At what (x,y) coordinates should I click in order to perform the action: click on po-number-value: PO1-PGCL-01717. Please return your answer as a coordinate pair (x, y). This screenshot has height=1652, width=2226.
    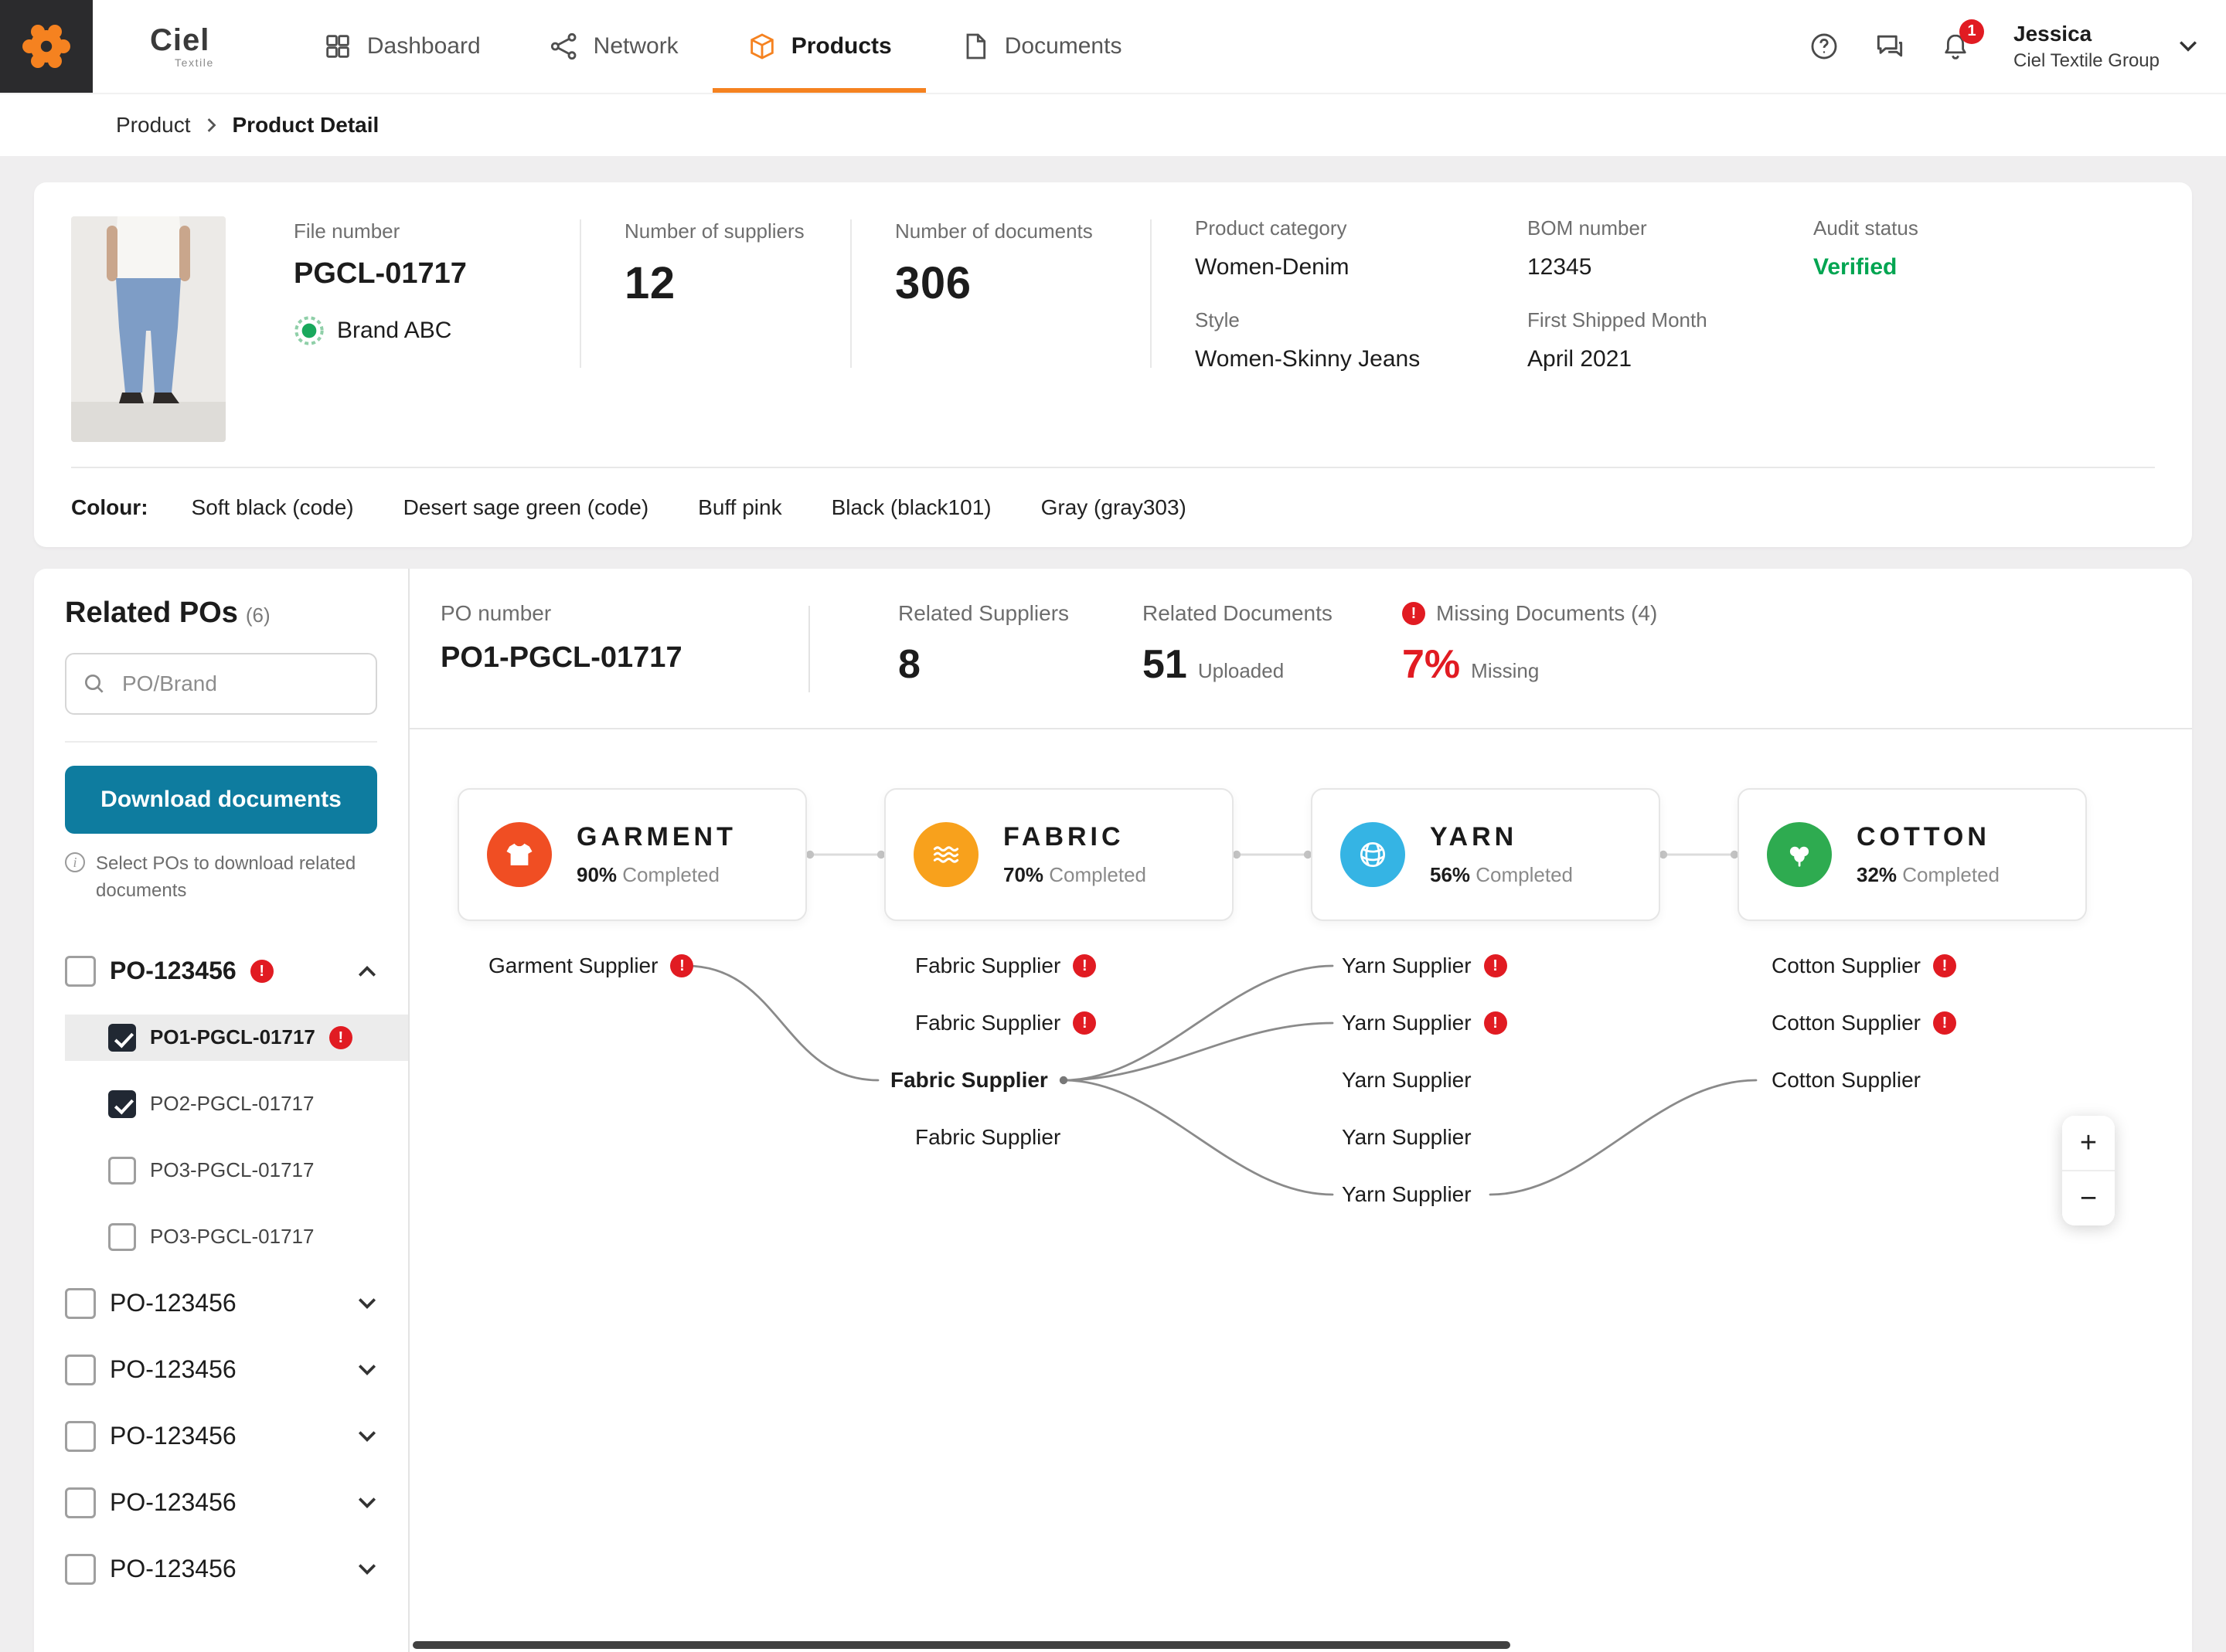
    Looking at the image, I should click on (561, 658).